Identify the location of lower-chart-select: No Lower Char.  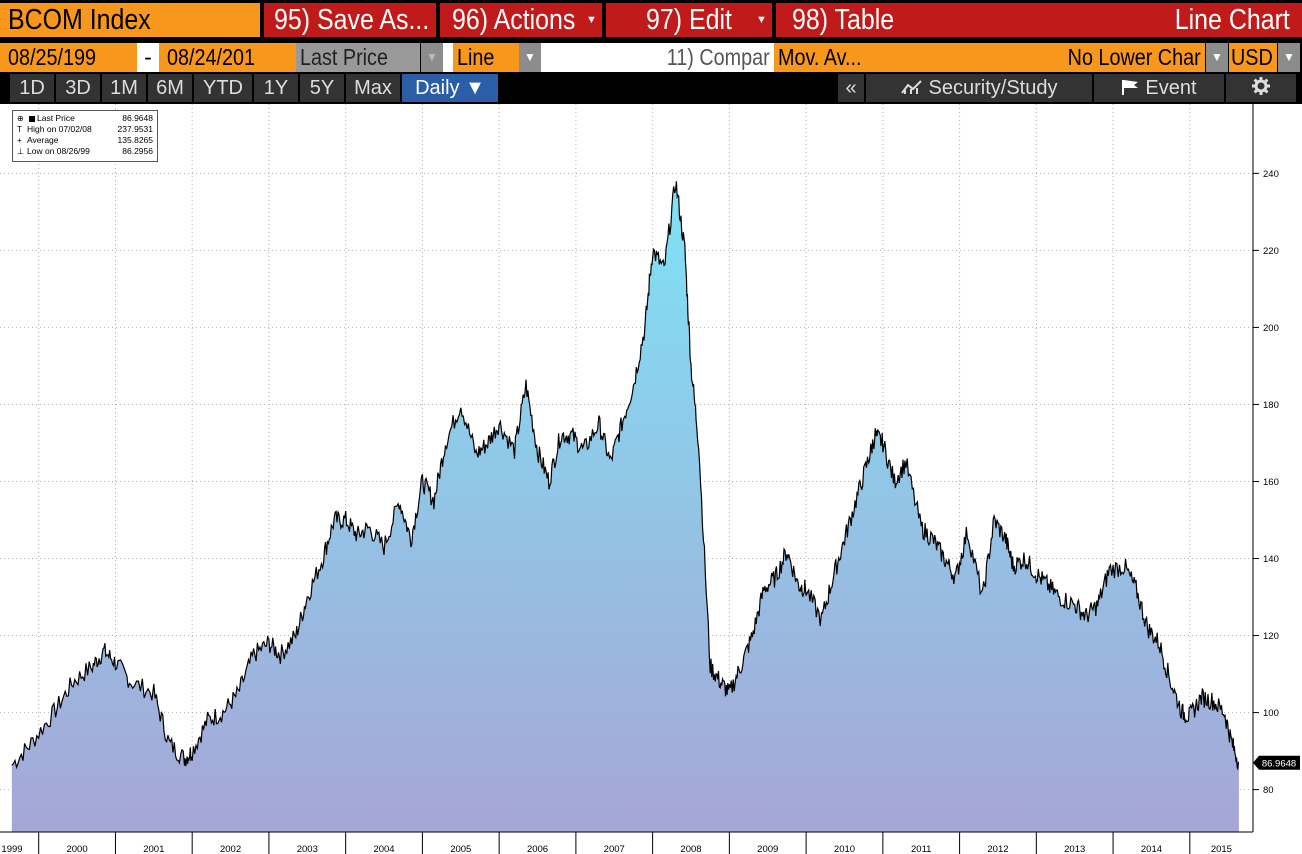
(1047, 57).